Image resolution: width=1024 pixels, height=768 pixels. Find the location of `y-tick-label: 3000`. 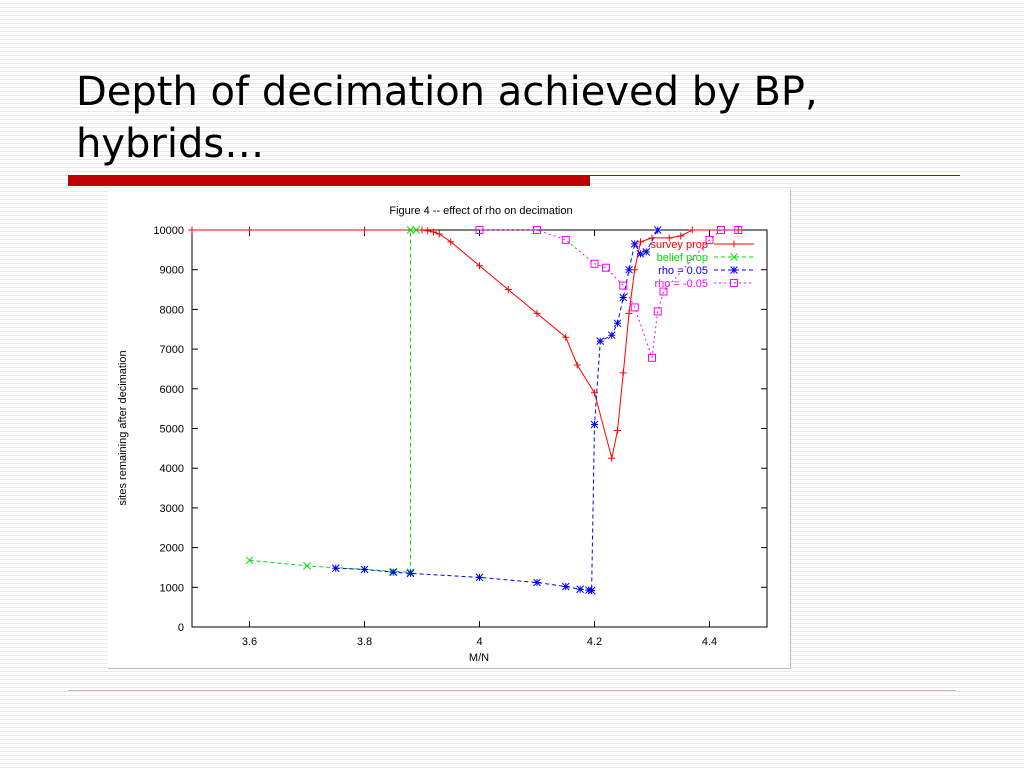

y-tick-label: 3000 is located at coordinates (172, 509).